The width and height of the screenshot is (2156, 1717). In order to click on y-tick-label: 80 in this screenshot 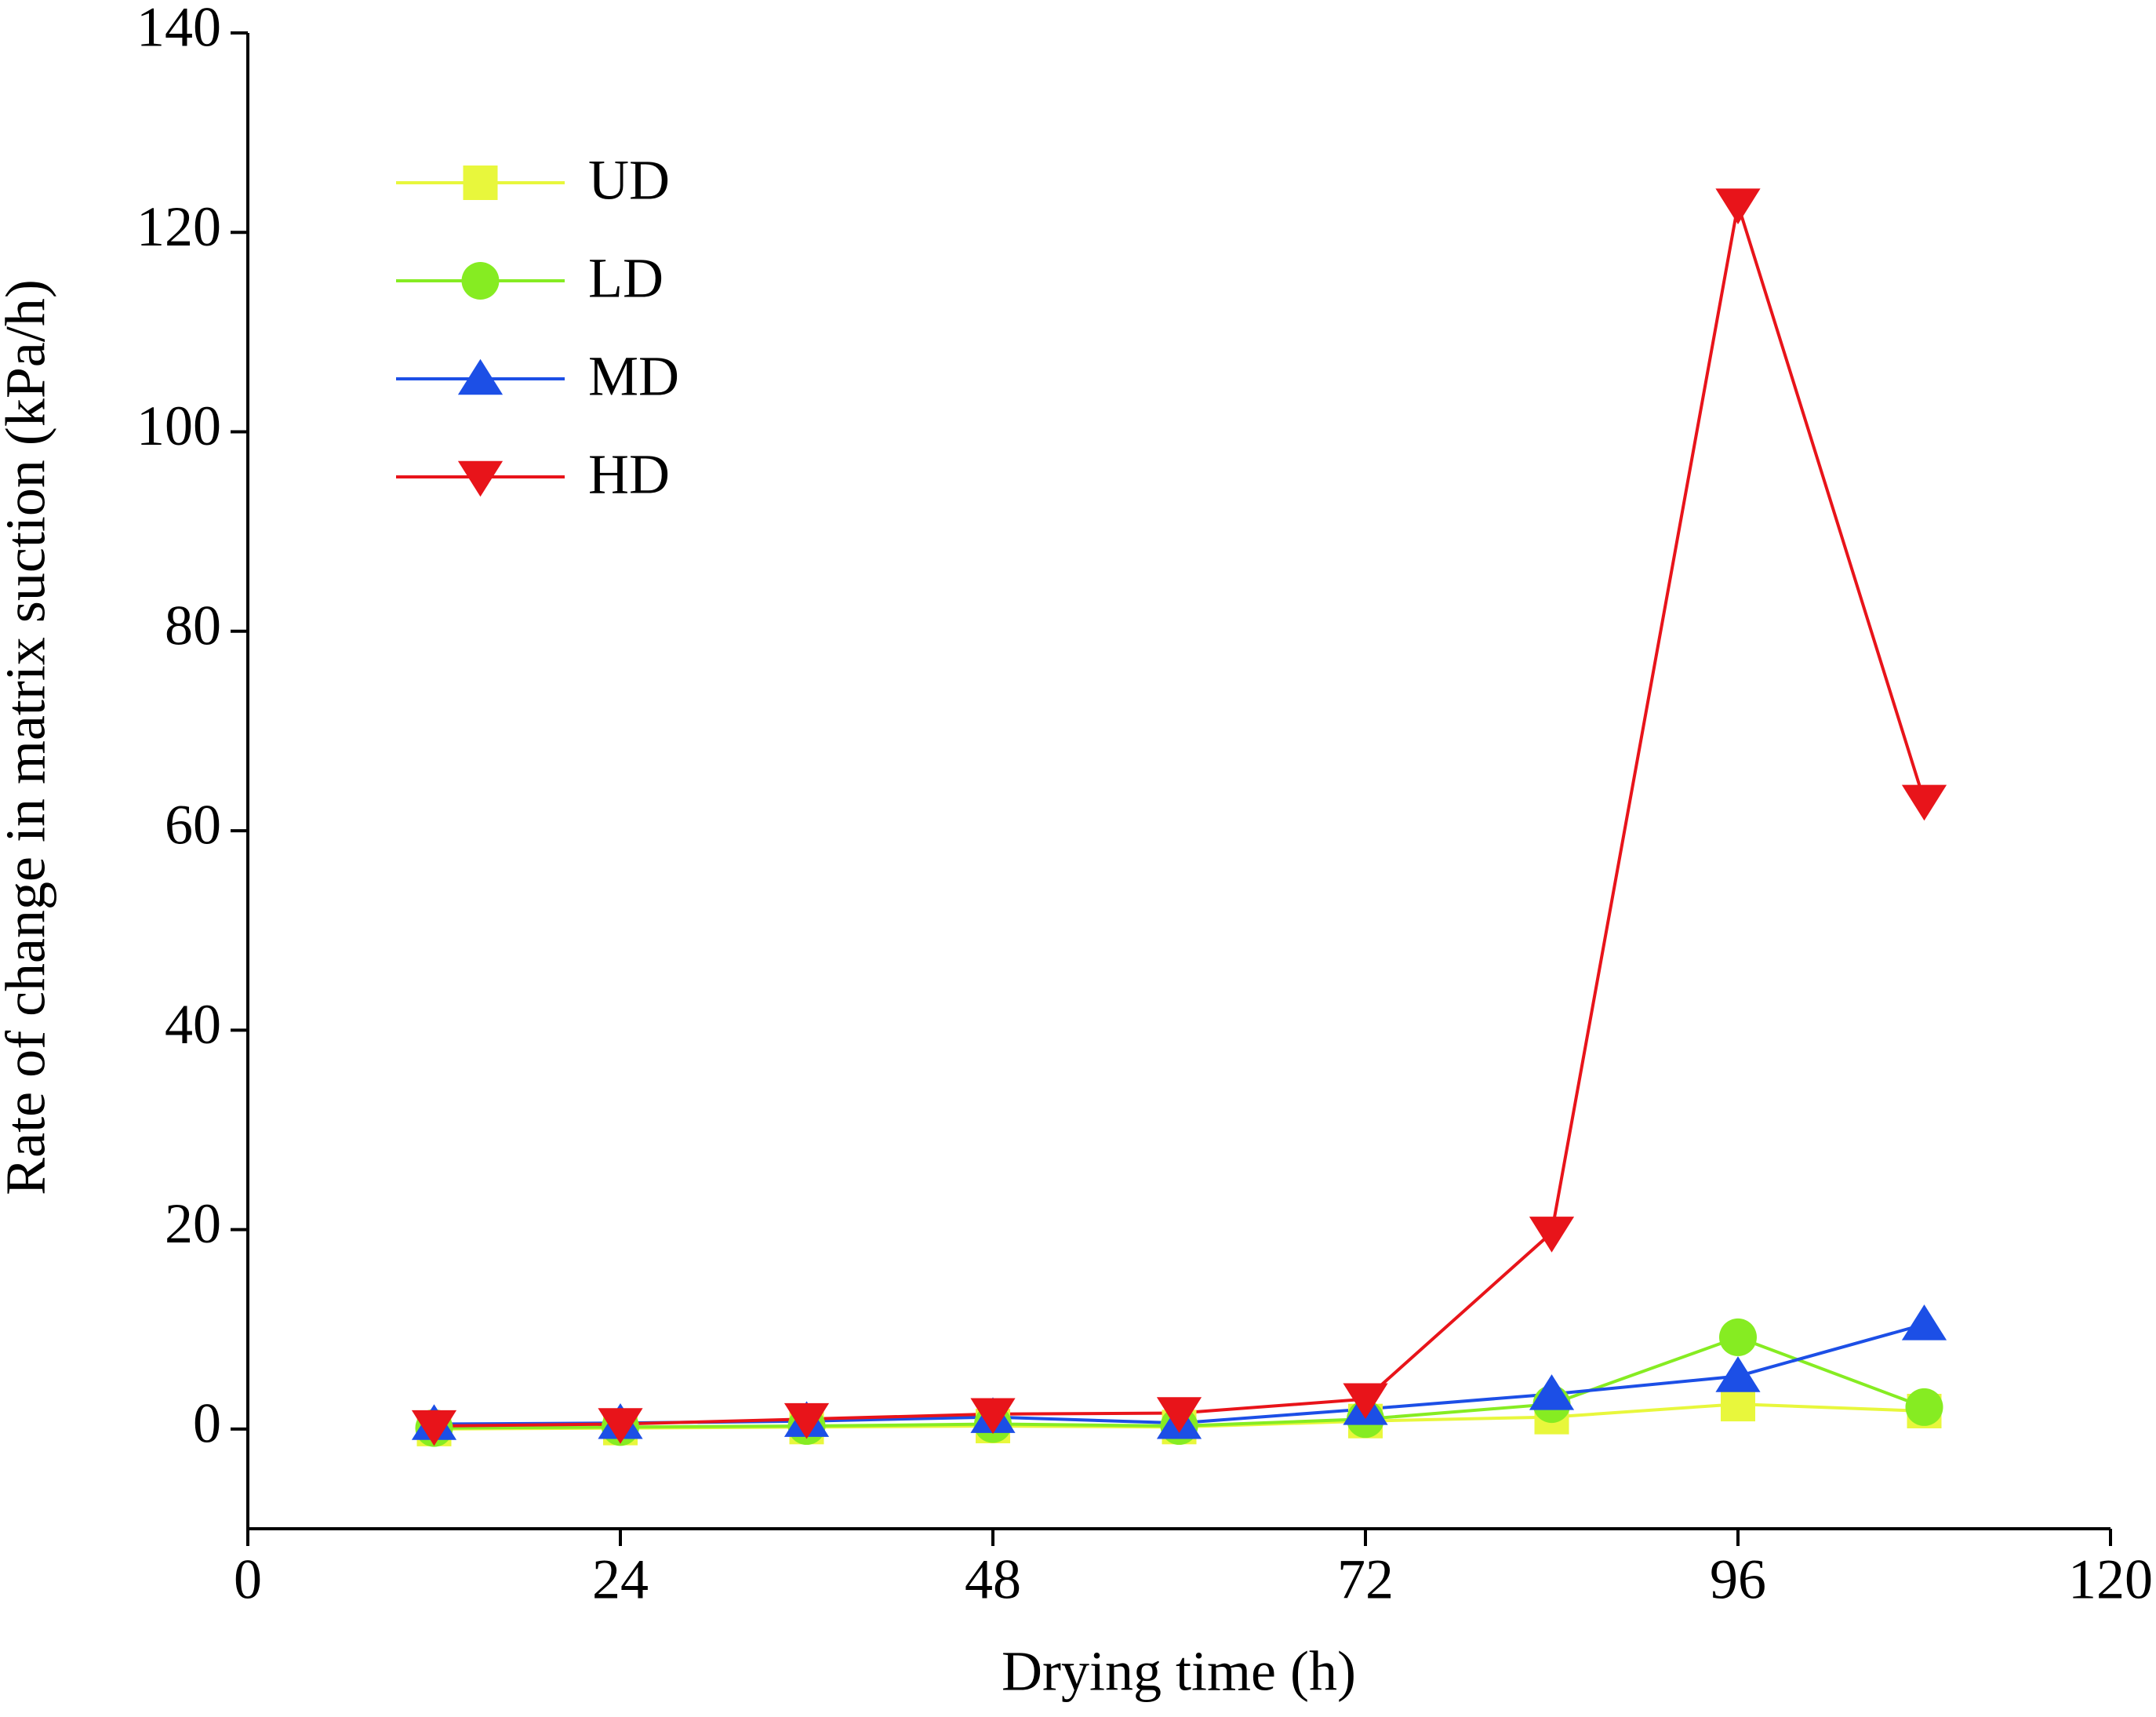, I will do `click(193, 625)`.